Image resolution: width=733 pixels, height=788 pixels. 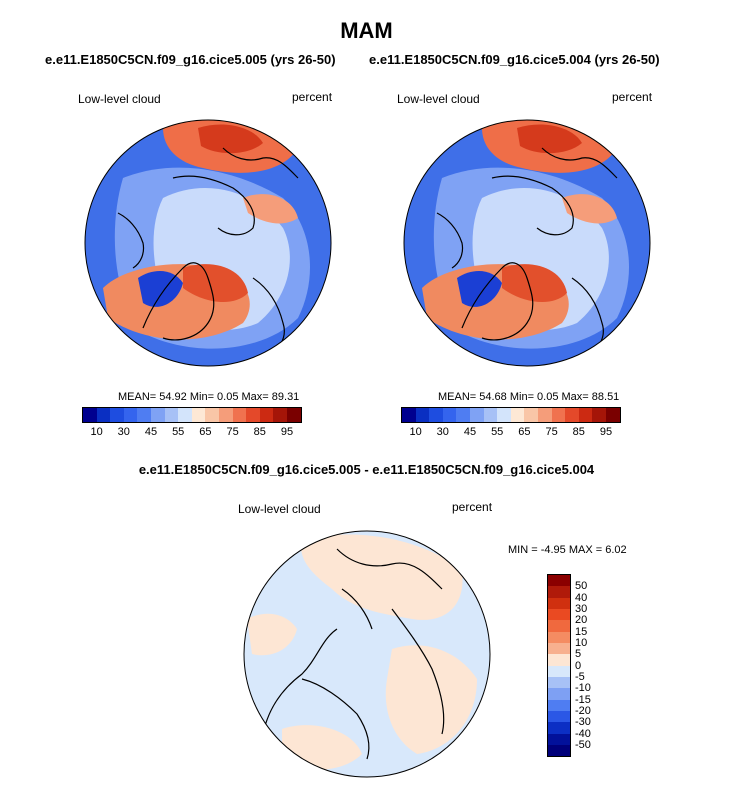 I want to click on panel-1-colorbar-tick-label: 55, so click(x=178, y=432).